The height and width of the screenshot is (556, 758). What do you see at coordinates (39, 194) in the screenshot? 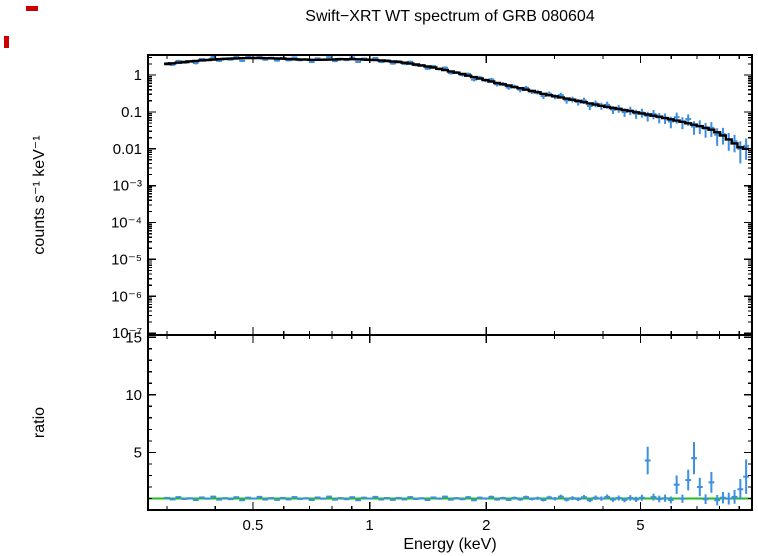
I see `y-axis-label-counts: counts s⁻¹ keV⁻¹` at bounding box center [39, 194].